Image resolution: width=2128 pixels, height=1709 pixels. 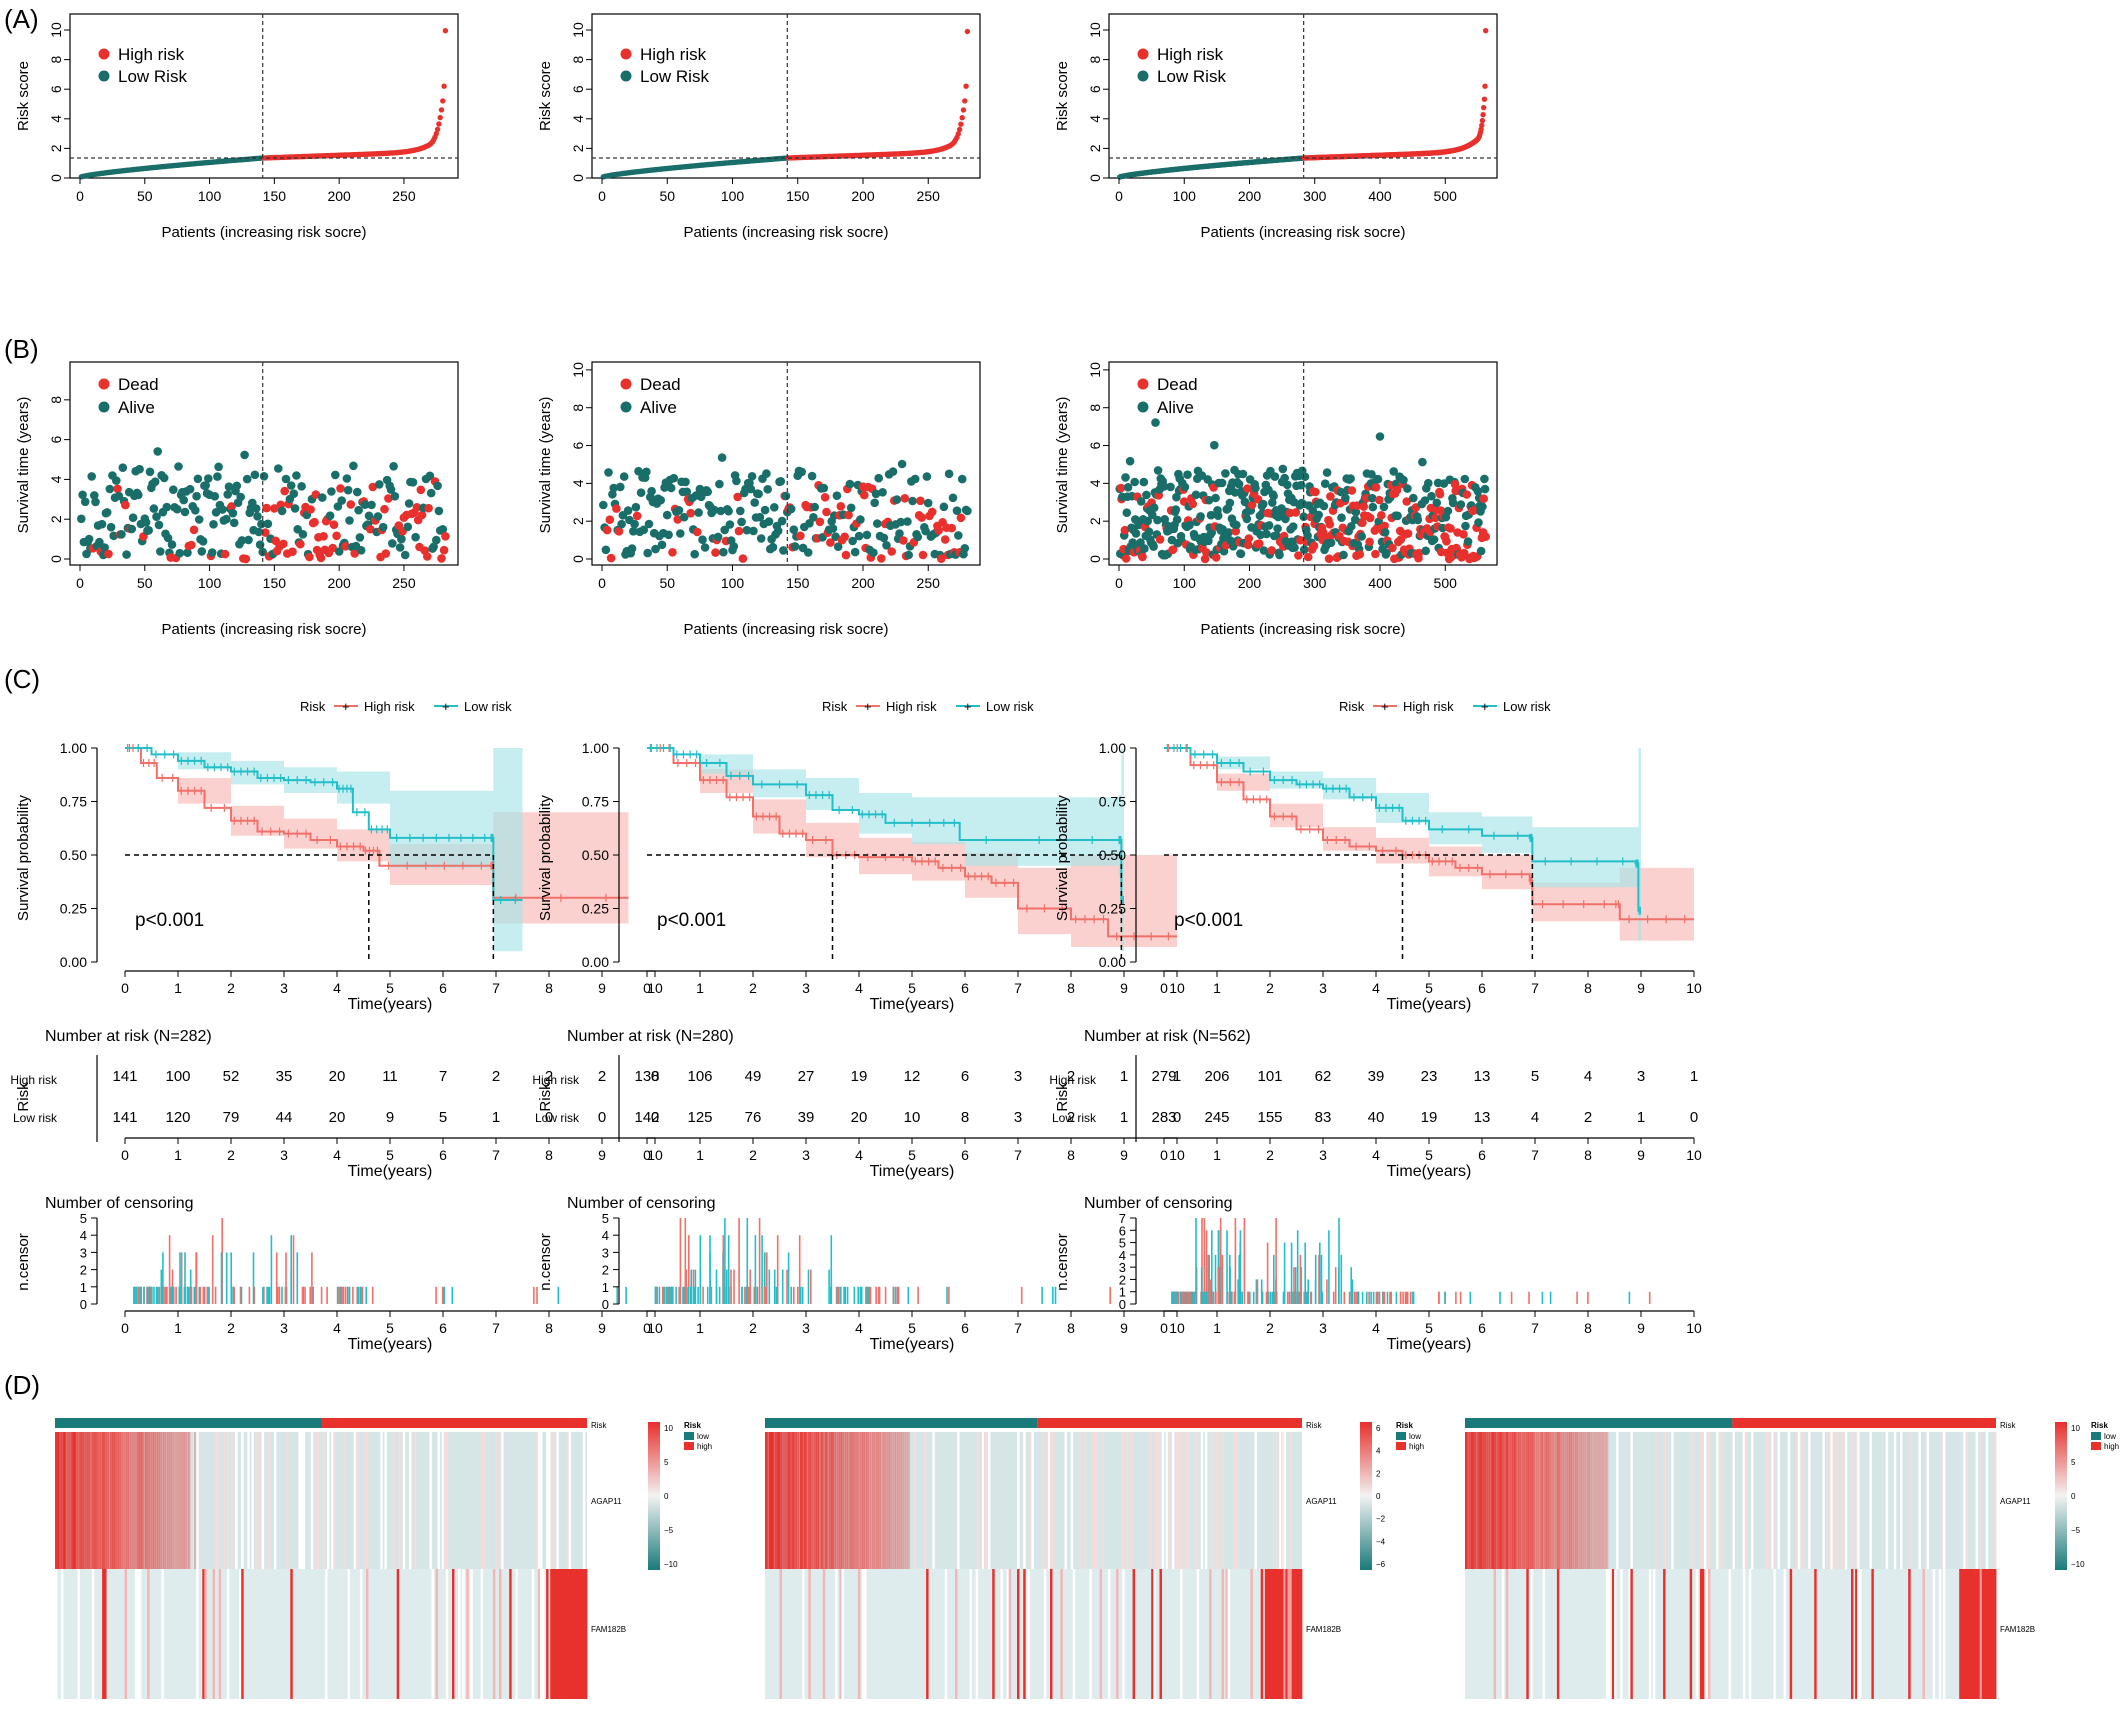 What do you see at coordinates (578, 148) in the screenshot?
I see `y-tick-label: 2` at bounding box center [578, 148].